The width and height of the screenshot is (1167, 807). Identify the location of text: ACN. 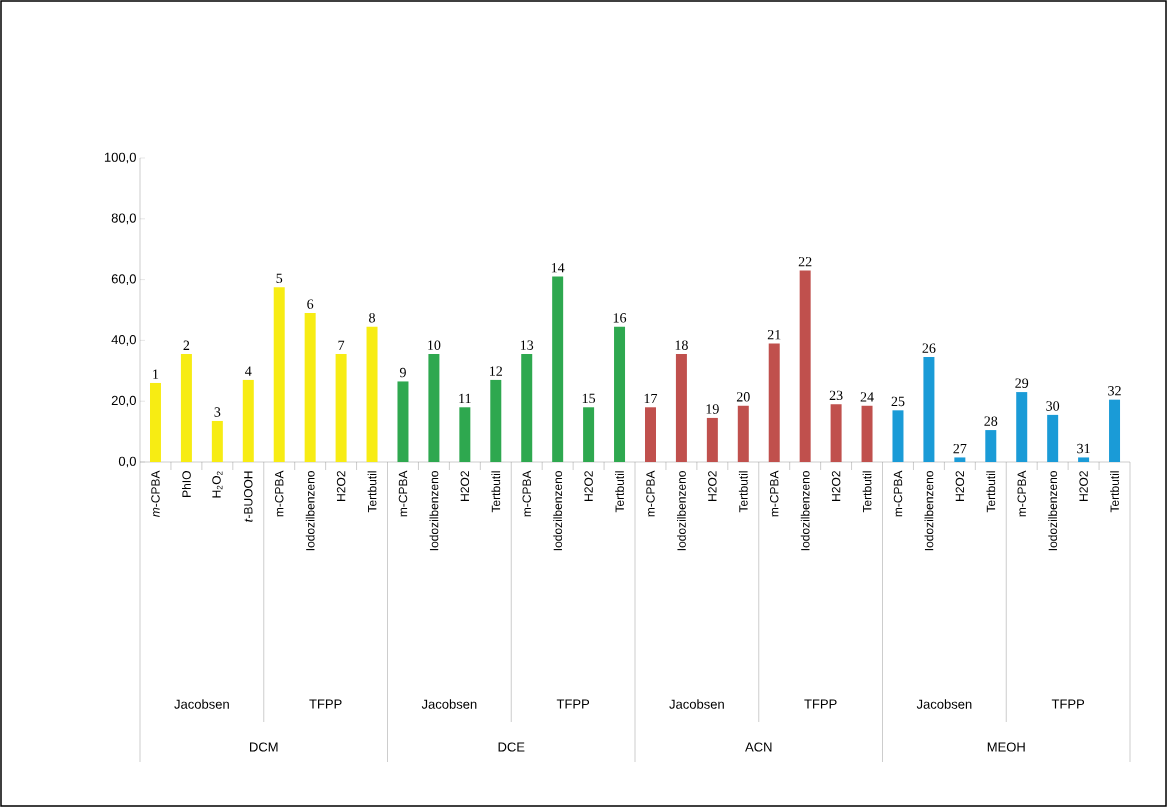
(758, 747).